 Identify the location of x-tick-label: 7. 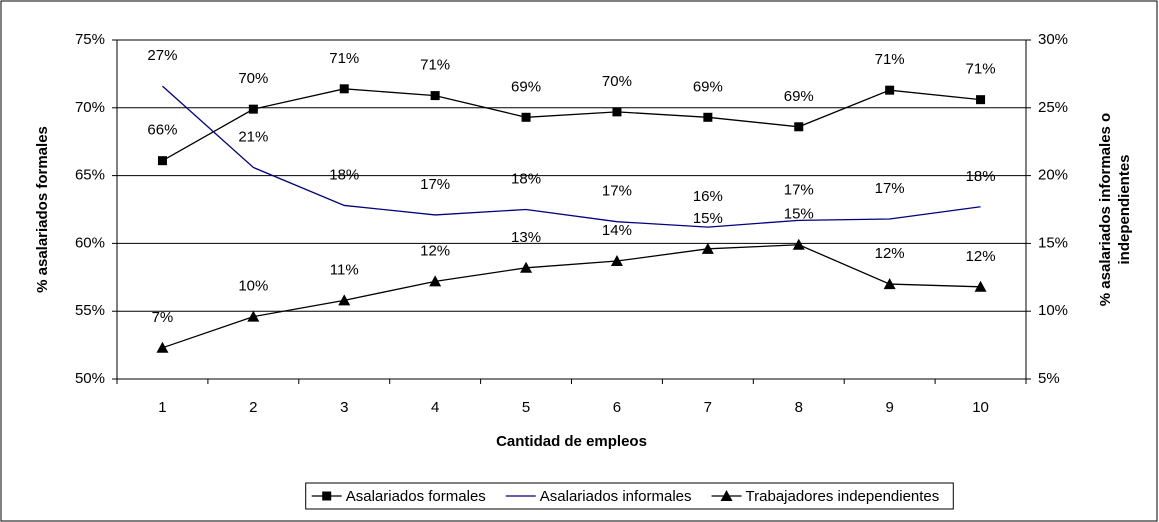
(708, 407).